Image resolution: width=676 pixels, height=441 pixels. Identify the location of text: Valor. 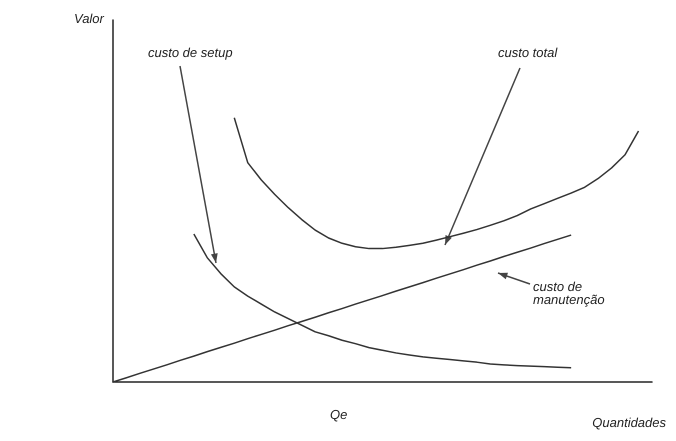
(89, 18).